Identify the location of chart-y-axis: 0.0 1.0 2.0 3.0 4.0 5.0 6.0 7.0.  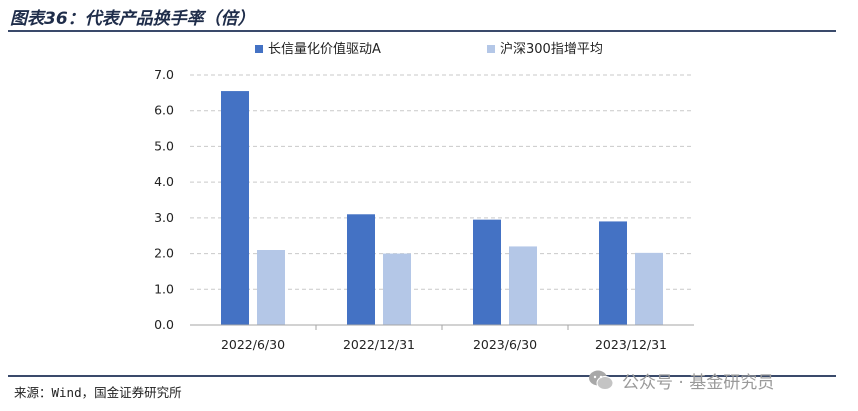
(164, 199).